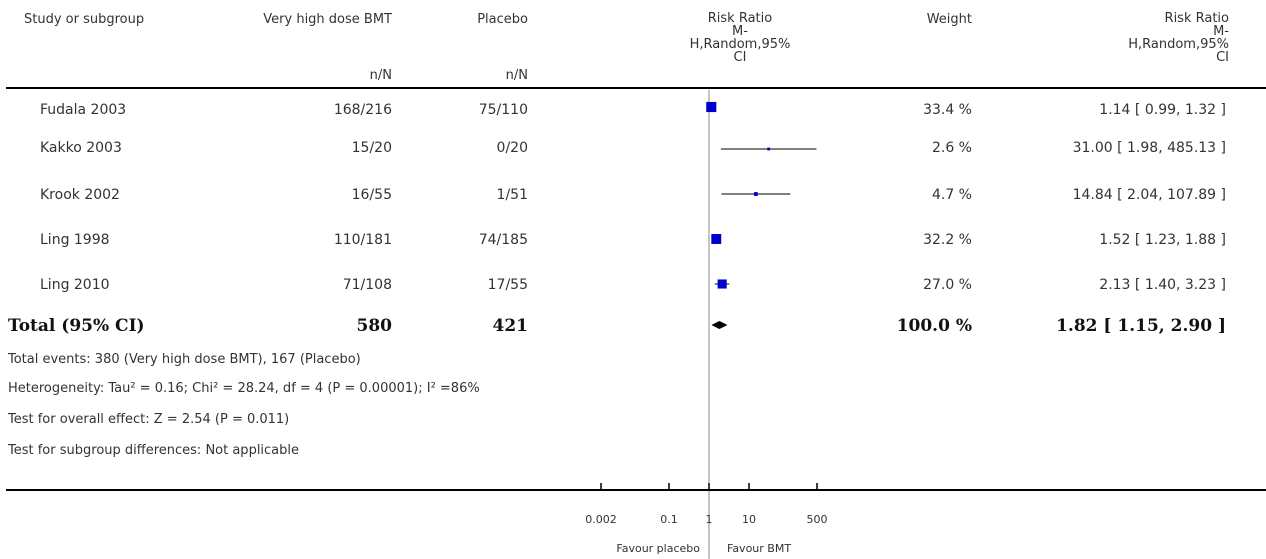  What do you see at coordinates (709, 519) in the screenshot?
I see `axis-tick-label: 1` at bounding box center [709, 519].